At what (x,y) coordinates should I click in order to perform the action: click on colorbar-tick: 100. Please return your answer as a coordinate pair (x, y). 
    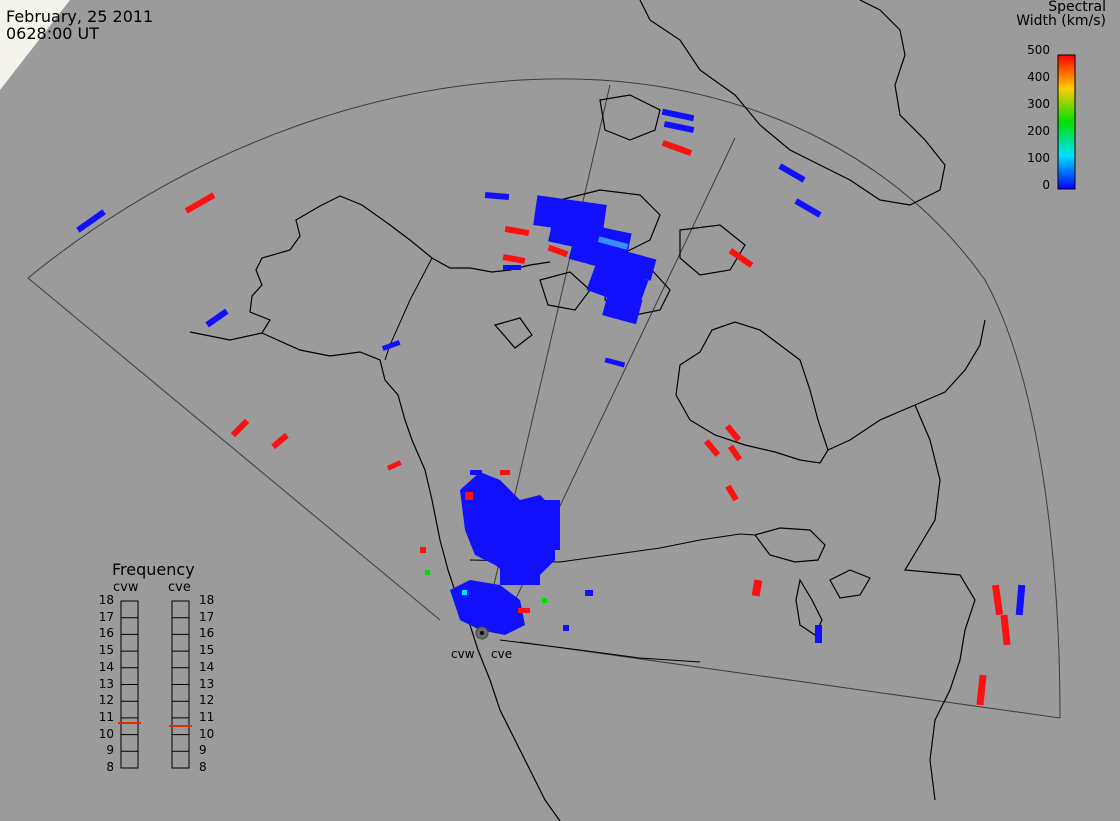
    Looking at the image, I should click on (1038, 158).